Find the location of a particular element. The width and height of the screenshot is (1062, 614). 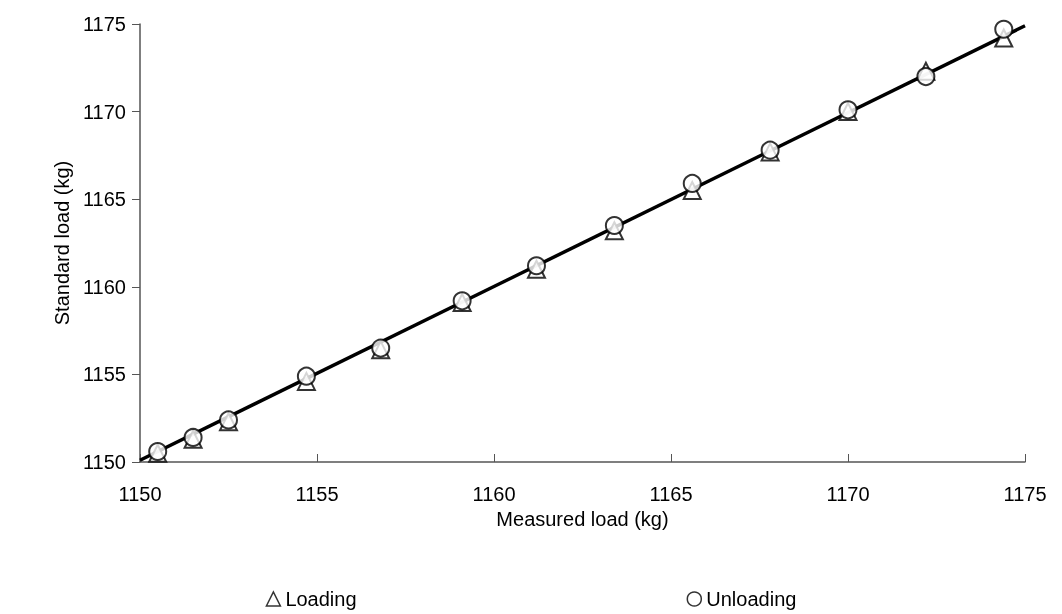

y-tick-label: 1155 is located at coordinates (104, 374).